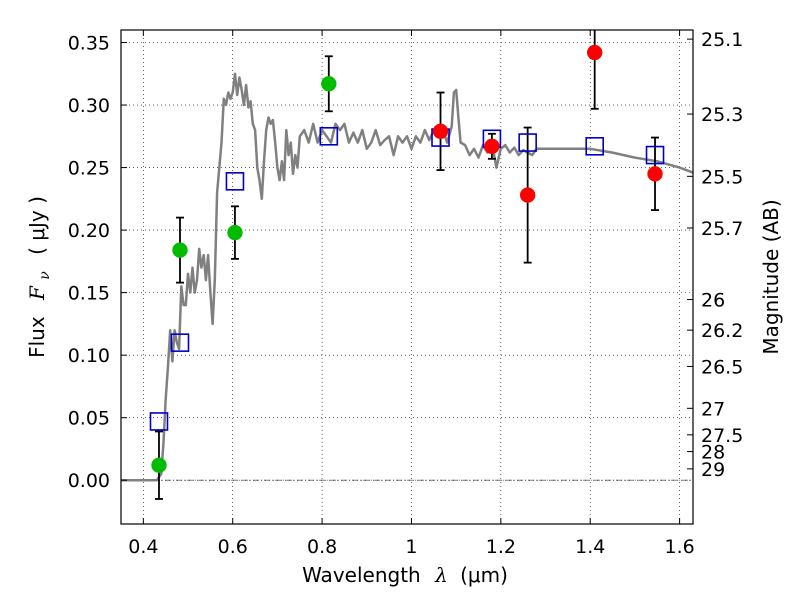 This screenshot has width=800, height=600. Describe the element at coordinates (722, 115) in the screenshot. I see `mag-tick-label: 25.3` at that location.